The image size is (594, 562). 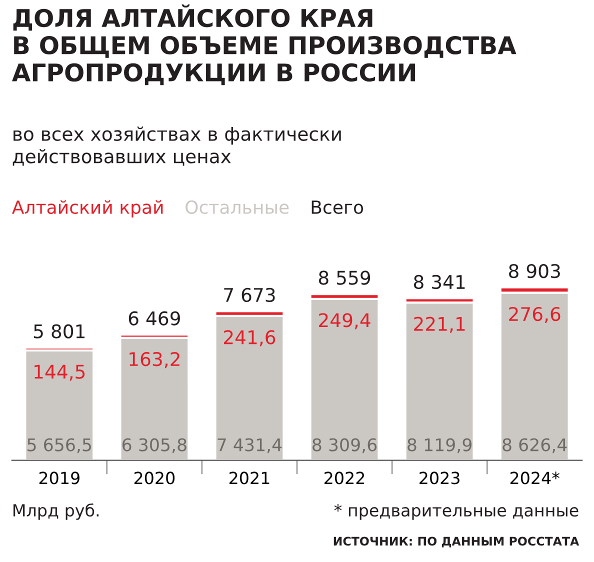 What do you see at coordinates (344, 277) in the screenshot?
I see `total-label: 8 559` at bounding box center [344, 277].